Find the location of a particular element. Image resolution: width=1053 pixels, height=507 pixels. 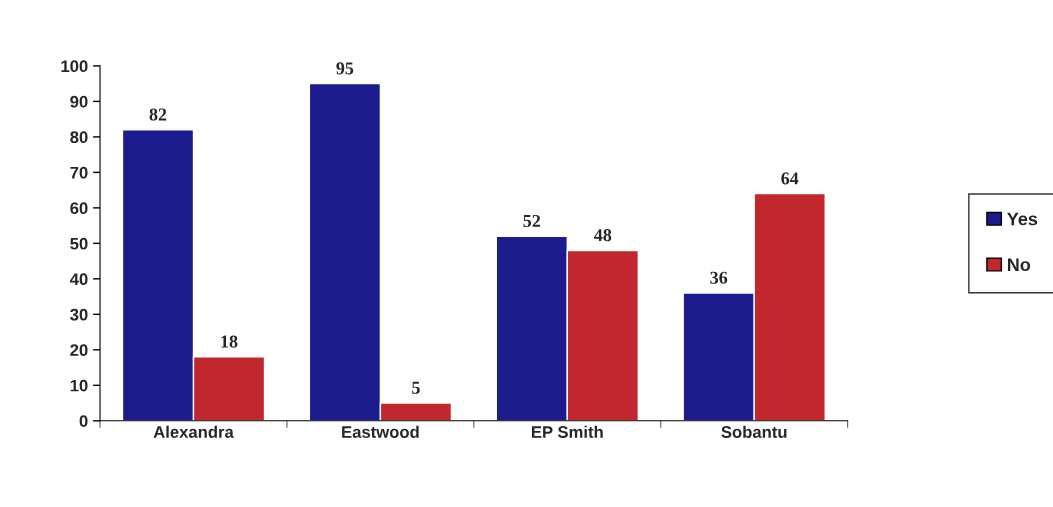

legend-label: No is located at coordinates (1019, 265).